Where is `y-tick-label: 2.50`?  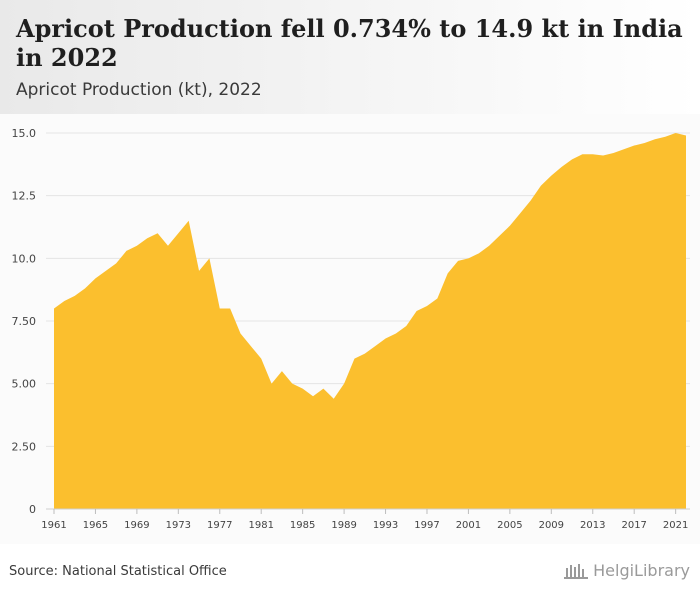
y-tick-label: 2.50 is located at coordinates (24, 446).